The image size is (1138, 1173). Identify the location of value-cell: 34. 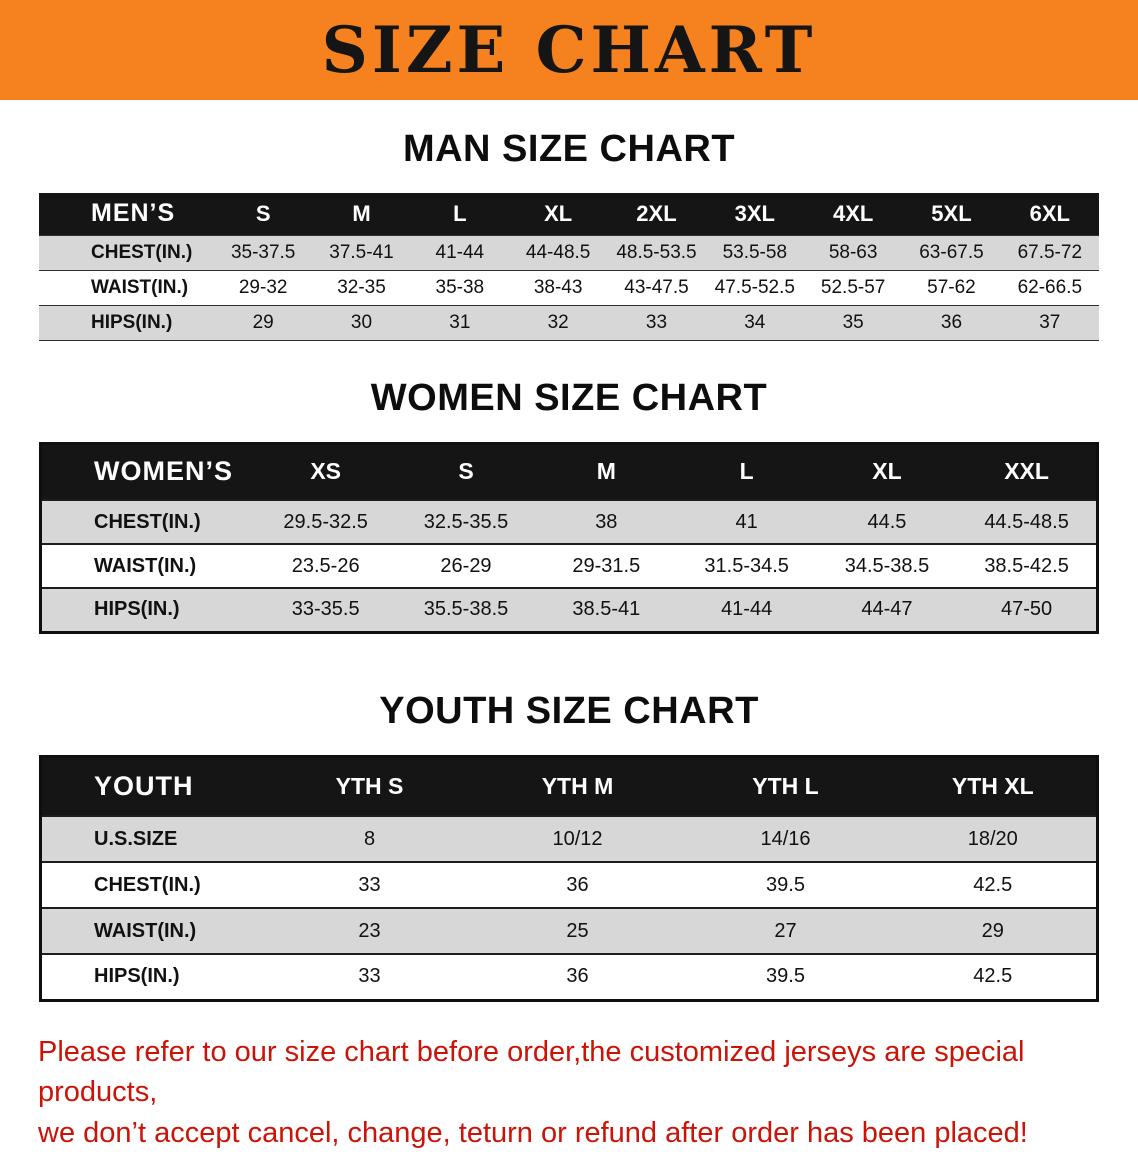
(755, 322).